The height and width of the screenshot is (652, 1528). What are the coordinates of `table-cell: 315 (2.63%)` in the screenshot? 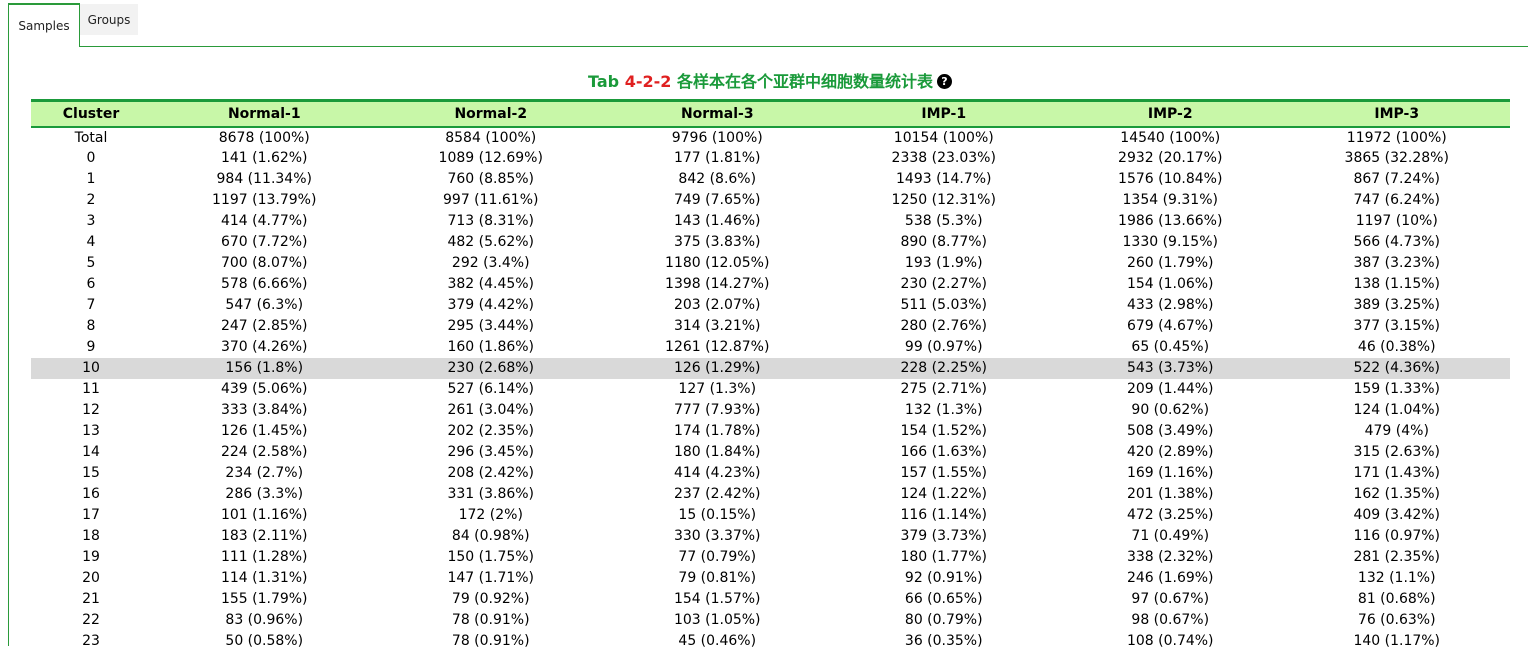 It's located at (1397, 452).